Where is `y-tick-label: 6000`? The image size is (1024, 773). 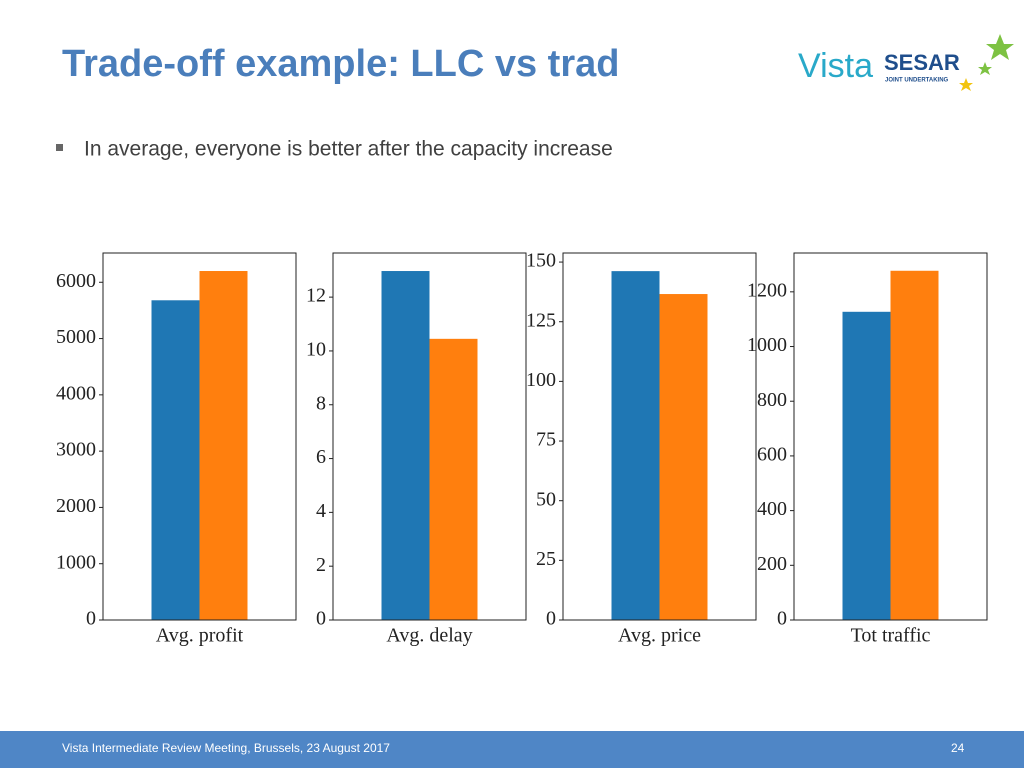 y-tick-label: 6000 is located at coordinates (76, 281).